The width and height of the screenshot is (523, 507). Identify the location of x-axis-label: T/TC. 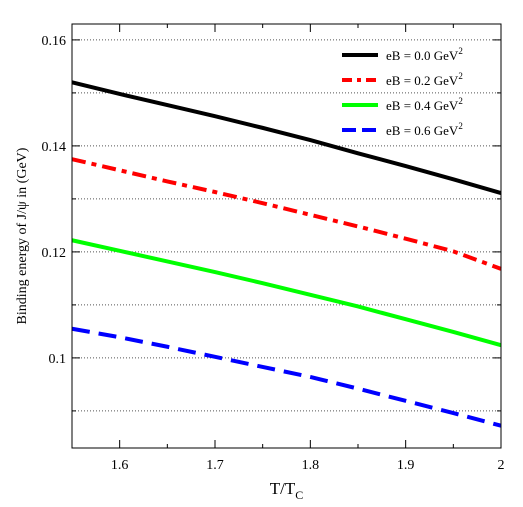
(287, 490).